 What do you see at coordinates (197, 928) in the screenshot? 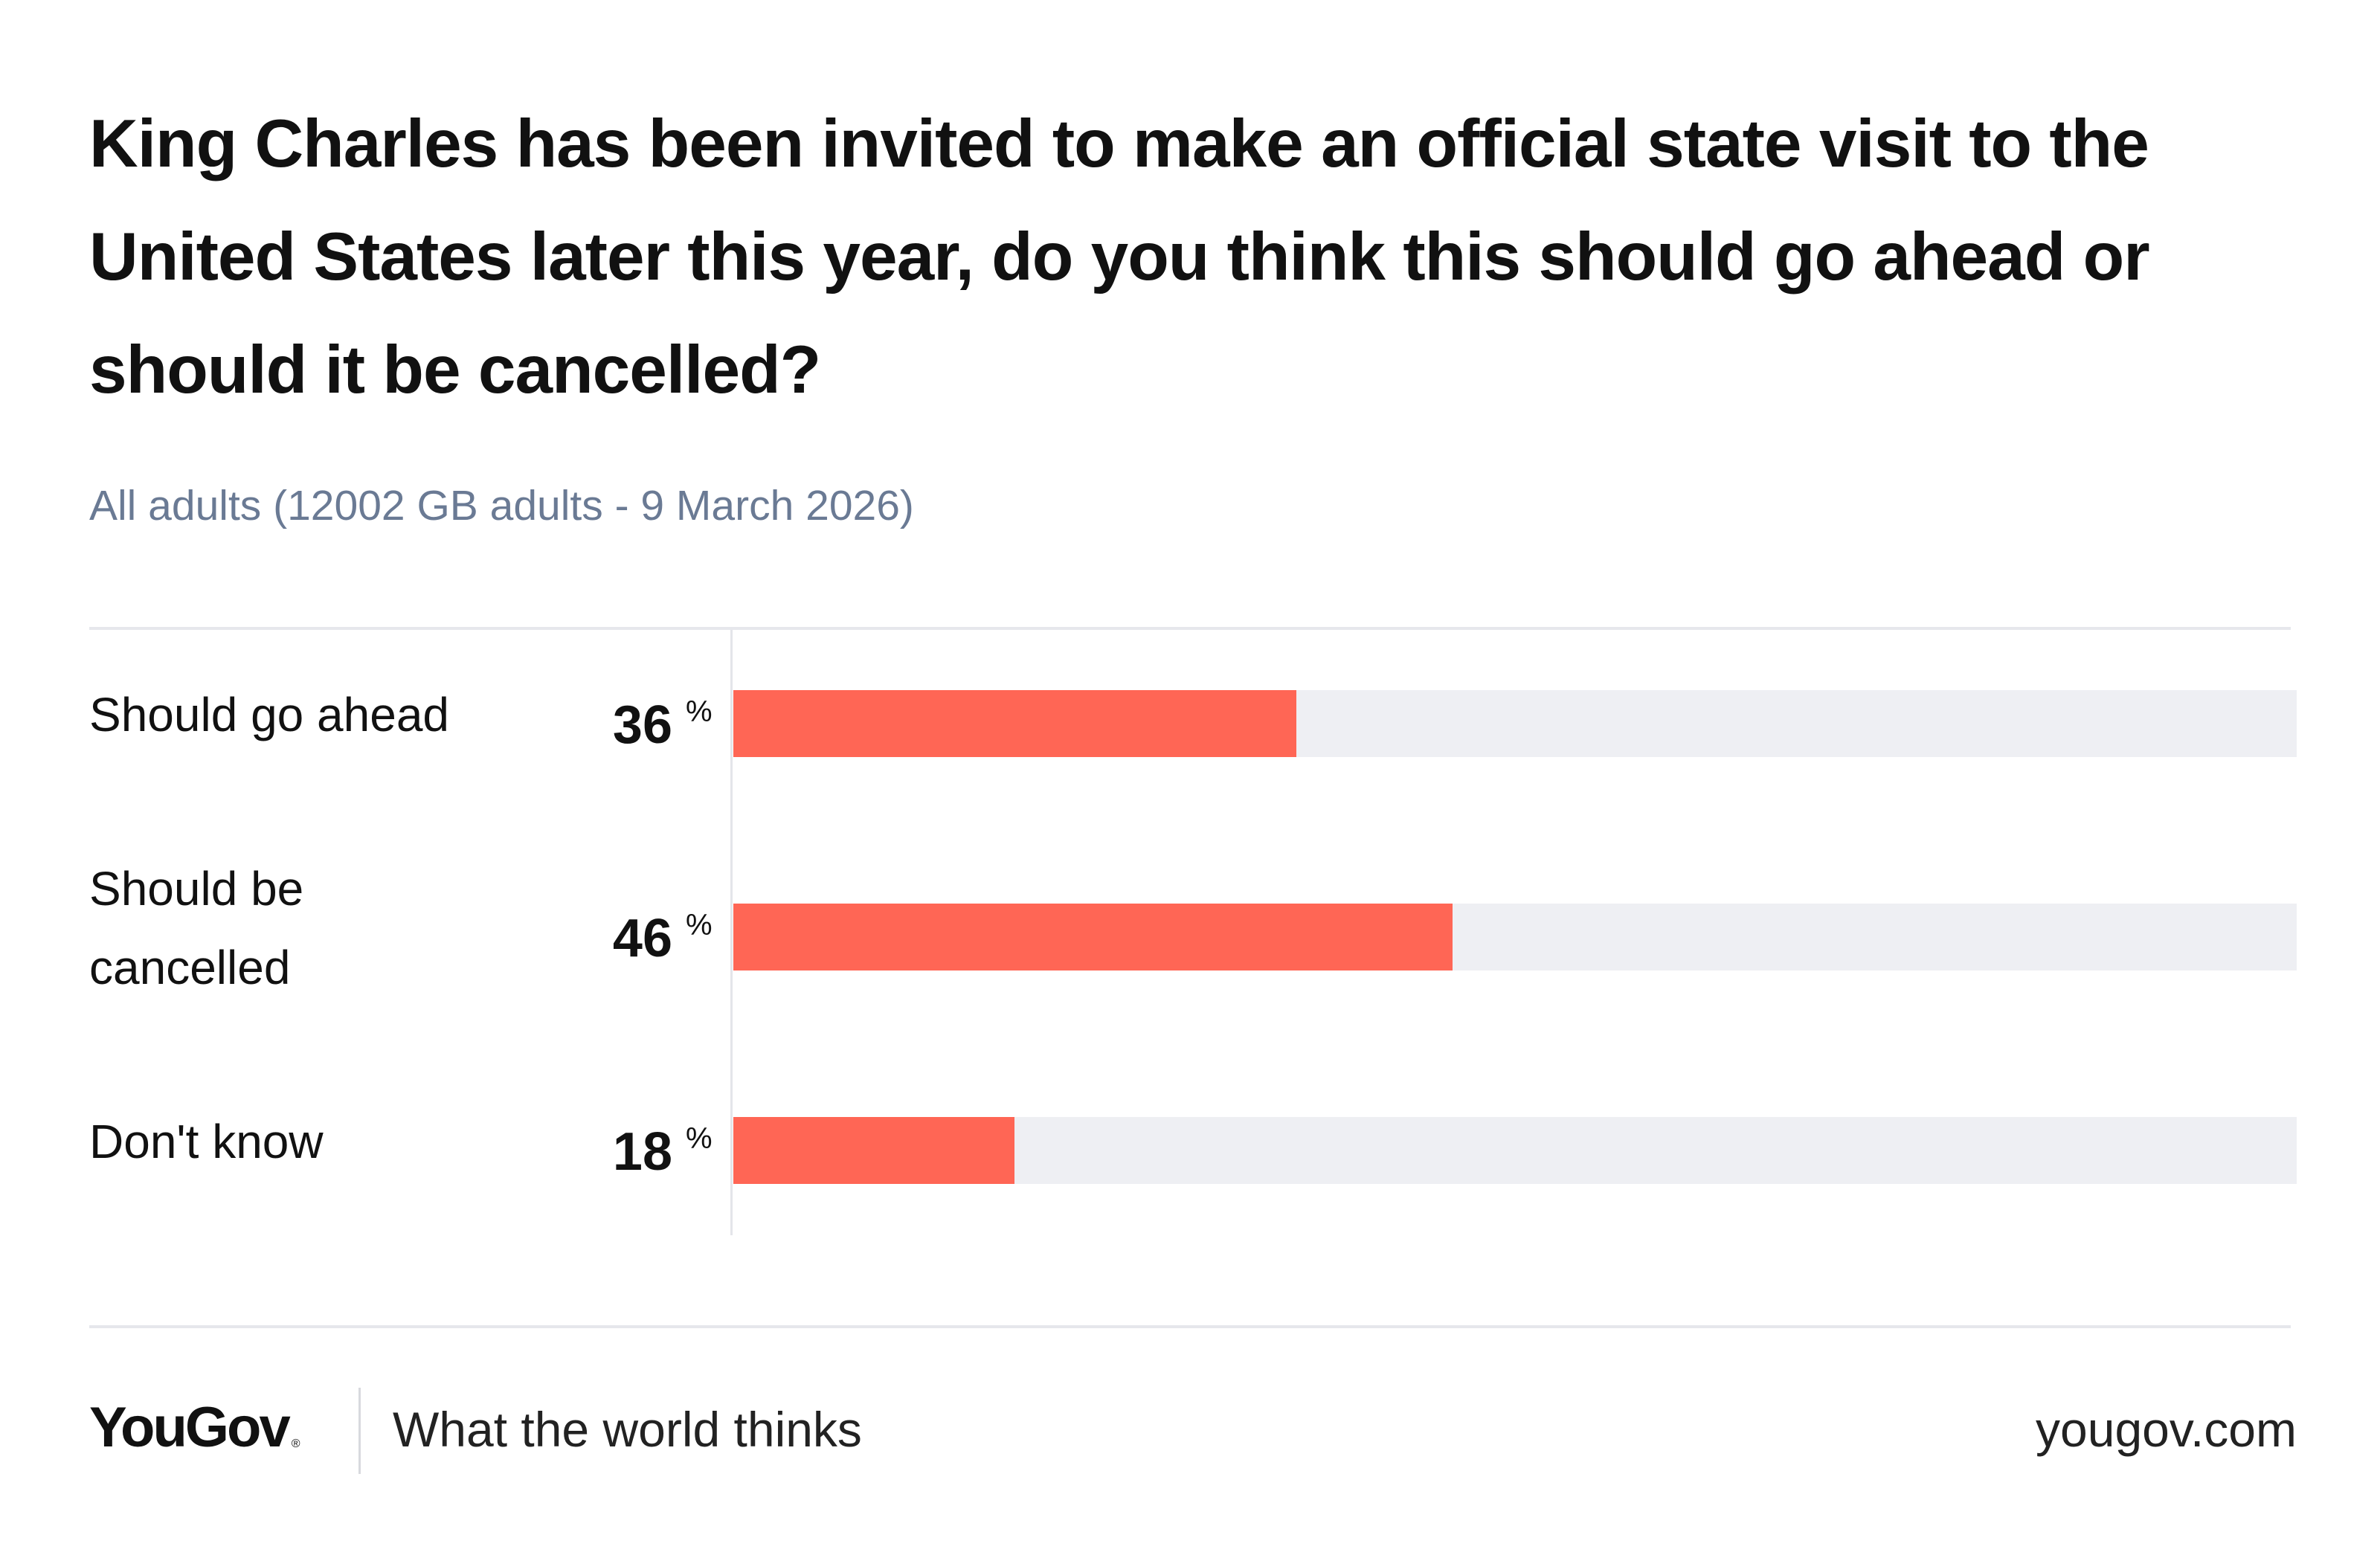
I see `category-label: Should be cancelled` at bounding box center [197, 928].